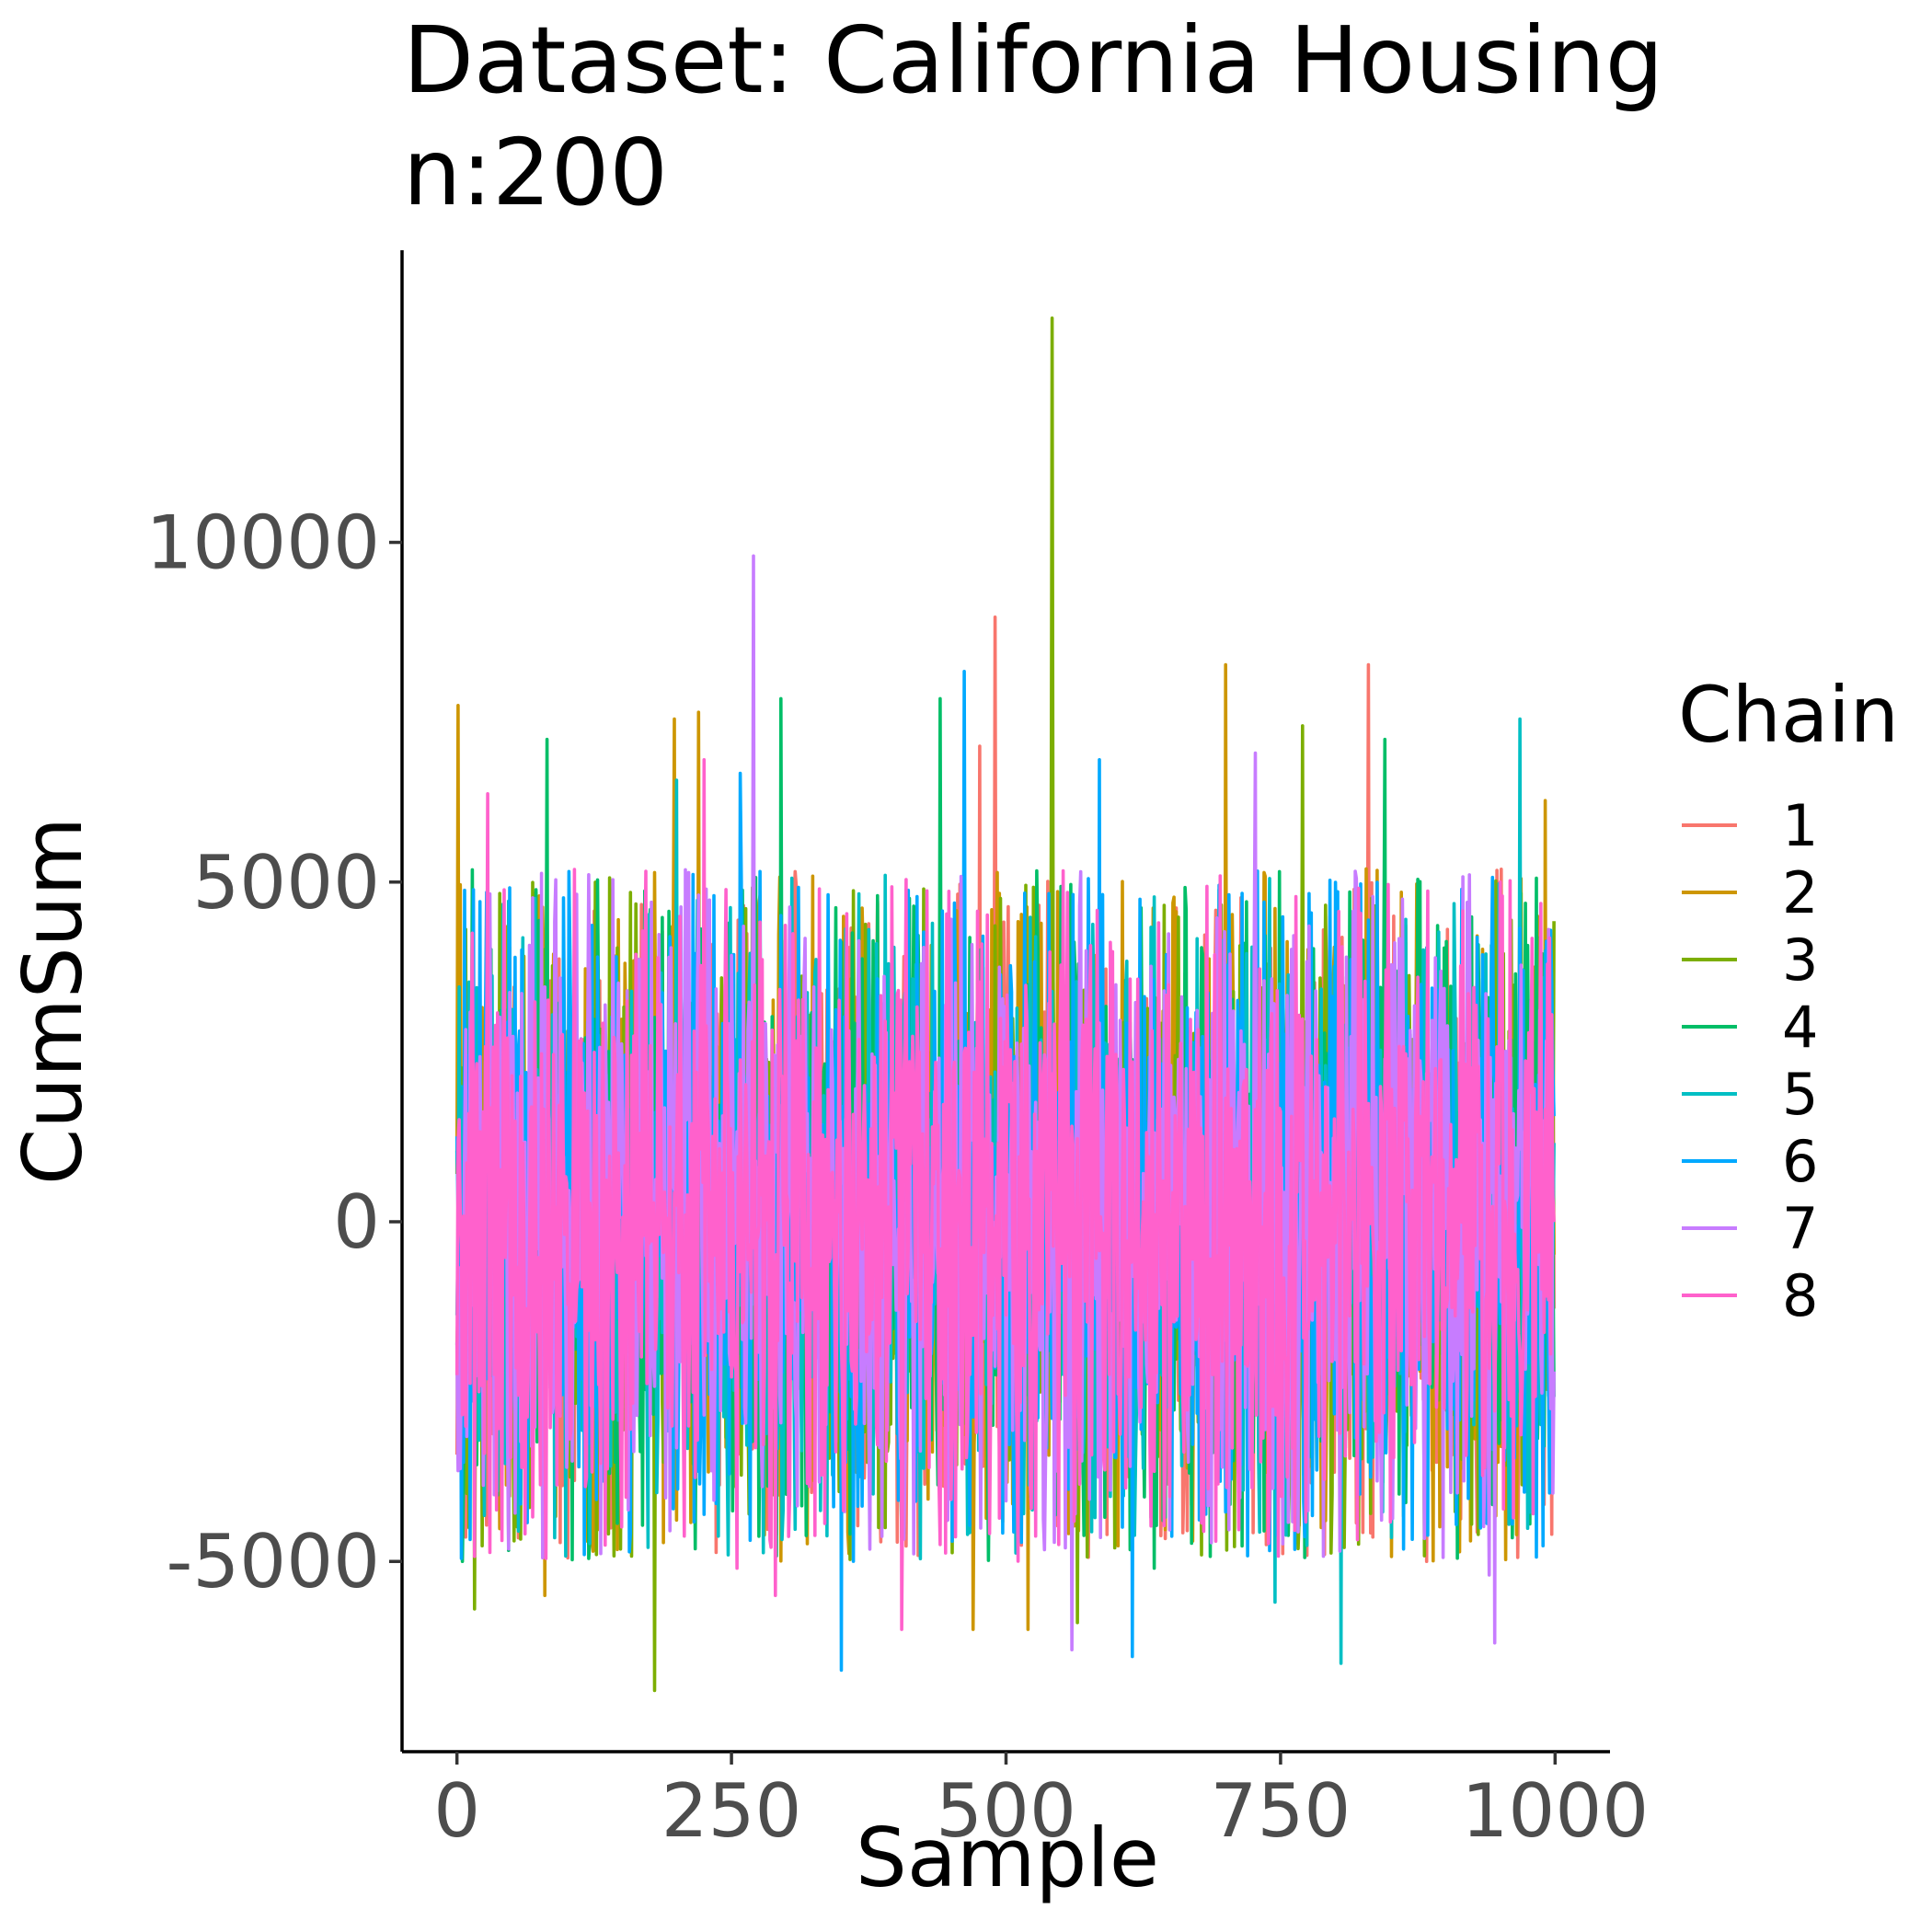  Describe the element at coordinates (356, 1222) in the screenshot. I see `y-tick-label: 0` at that location.